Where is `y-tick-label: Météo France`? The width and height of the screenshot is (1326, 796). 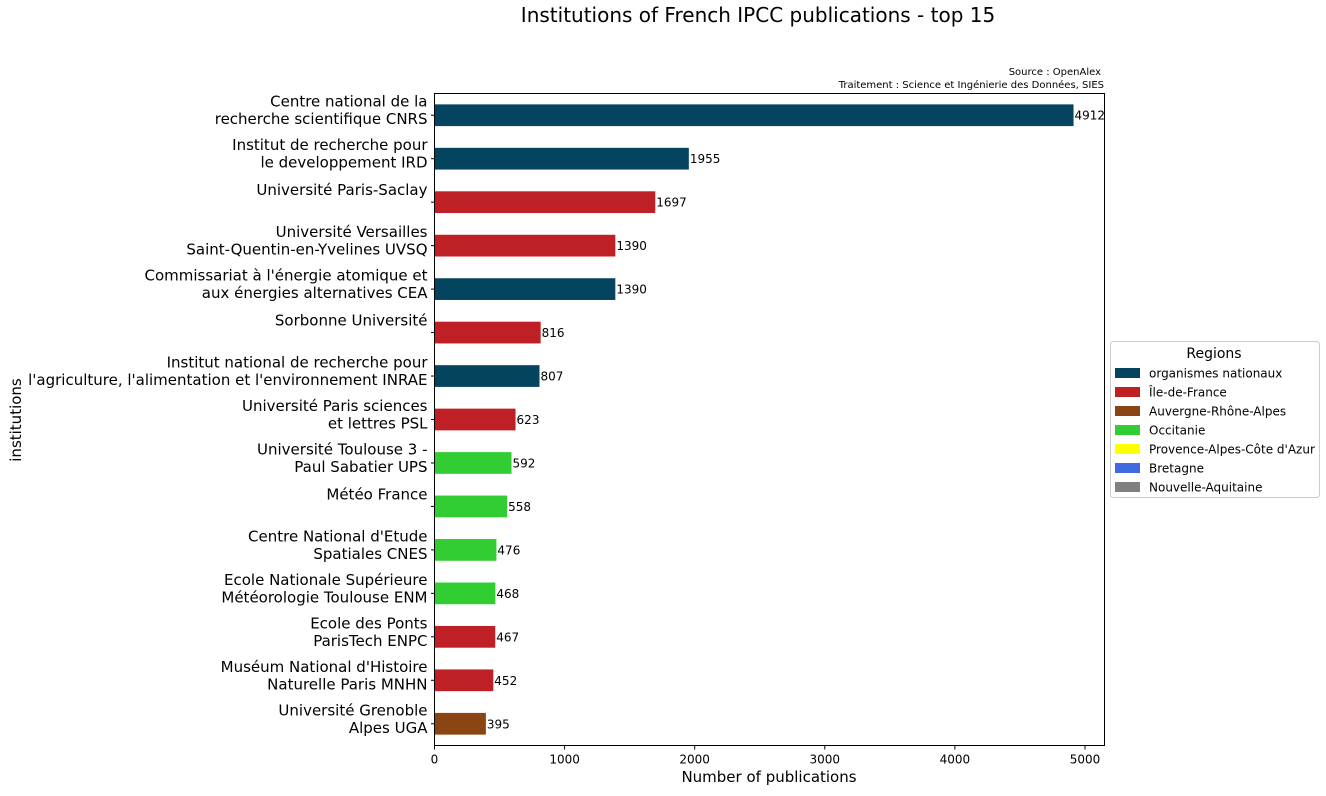 y-tick-label: Météo France is located at coordinates (376, 494).